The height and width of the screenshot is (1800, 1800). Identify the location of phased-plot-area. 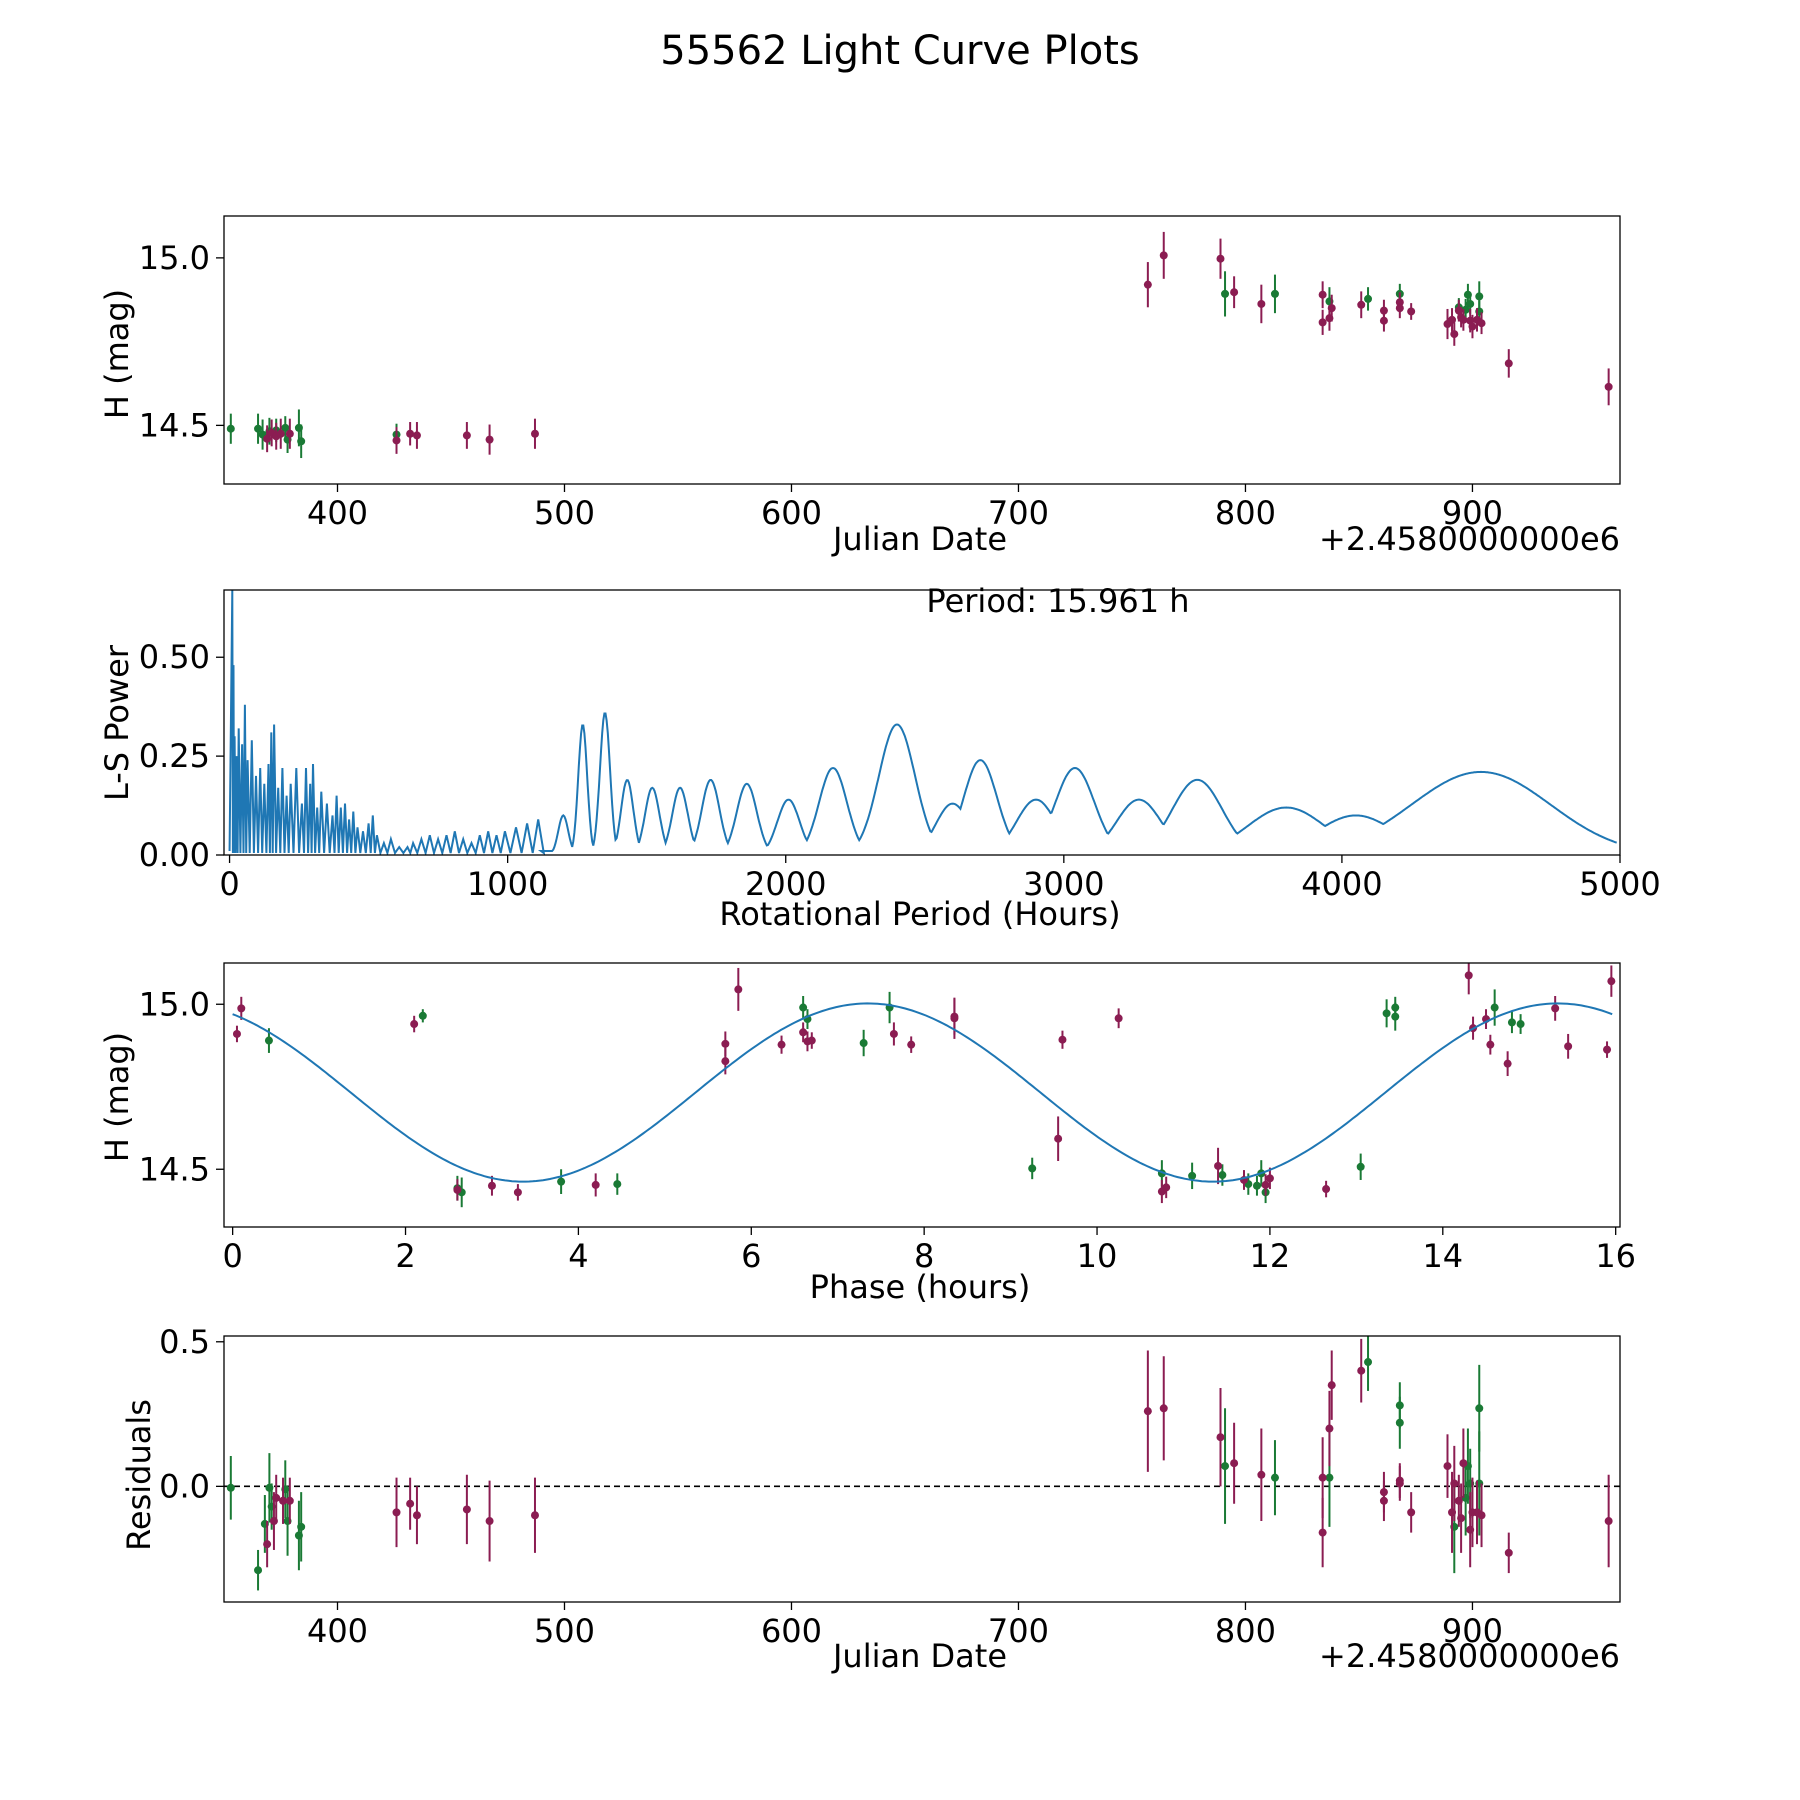
(924, 1085).